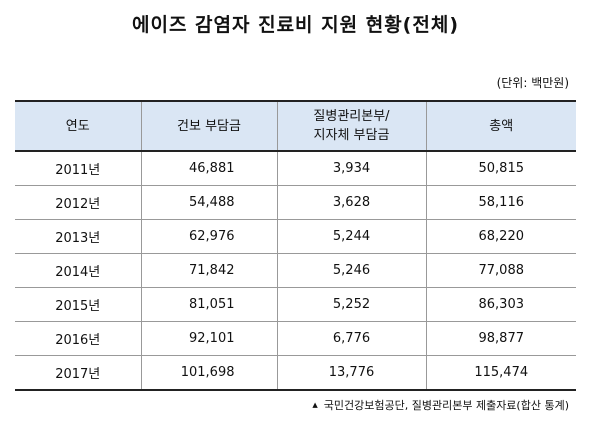 The width and height of the screenshot is (591, 426). I want to click on header-total: 총액, so click(500, 126).